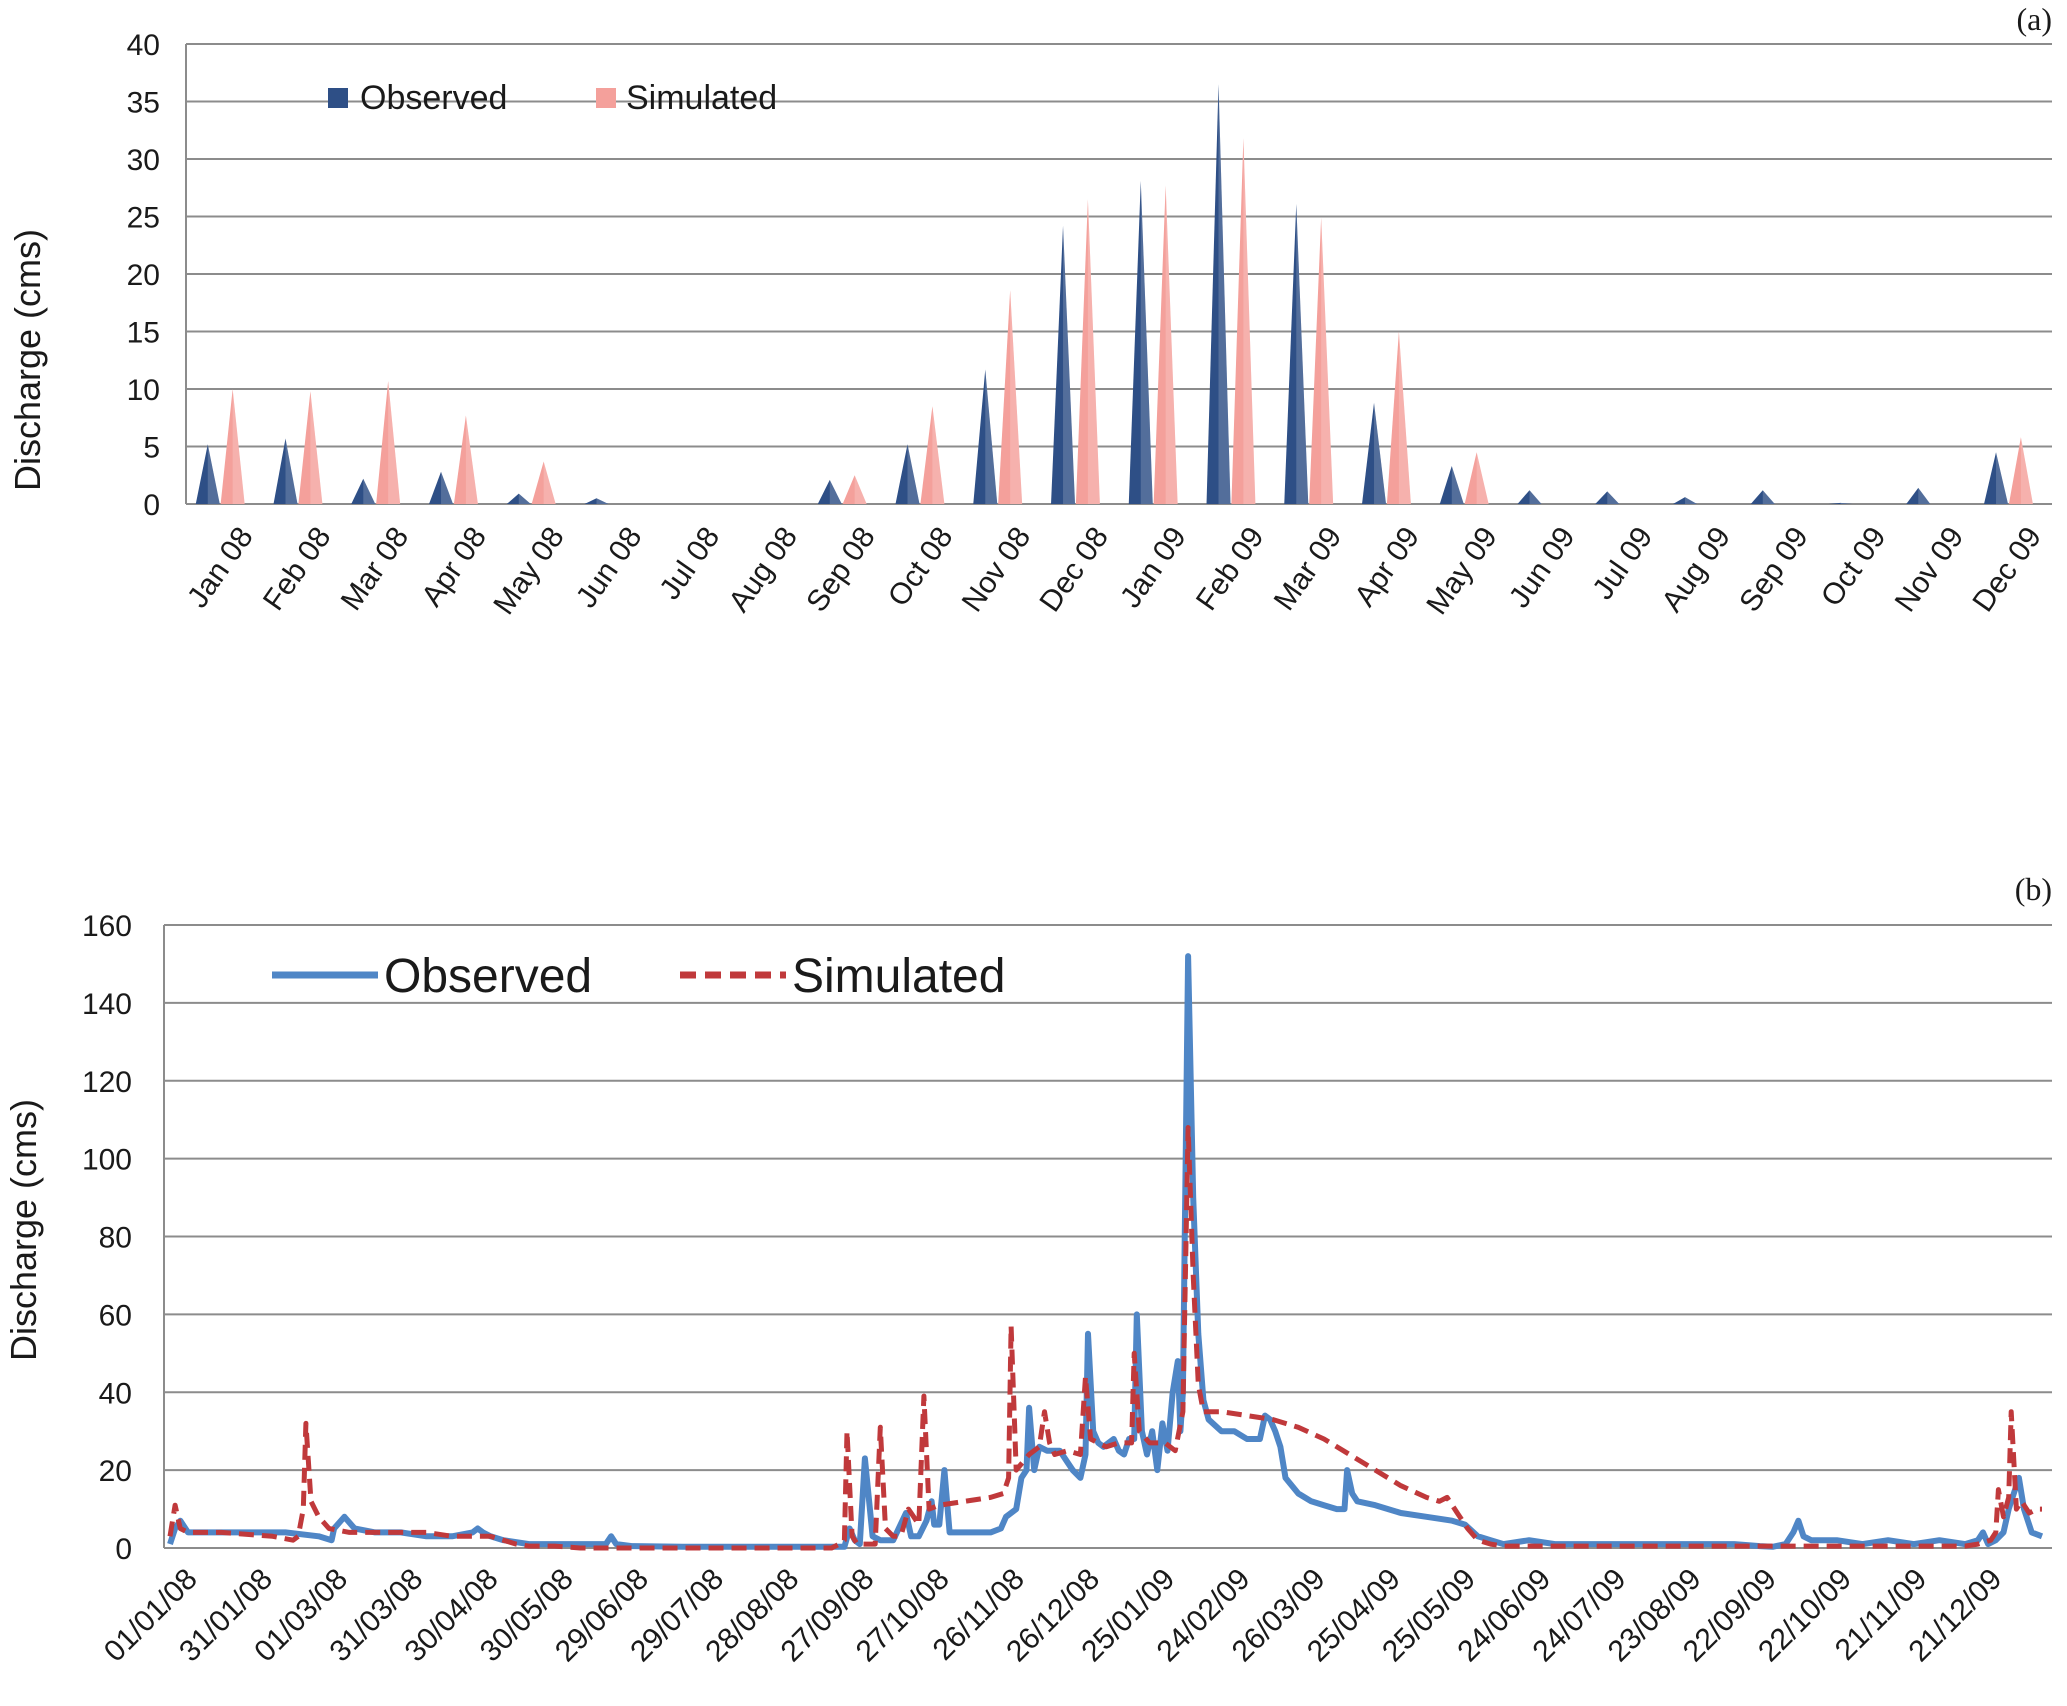 This screenshot has height=1706, width=2067. What do you see at coordinates (107, 1082) in the screenshot?
I see `panel-b-y-tick: 120` at bounding box center [107, 1082].